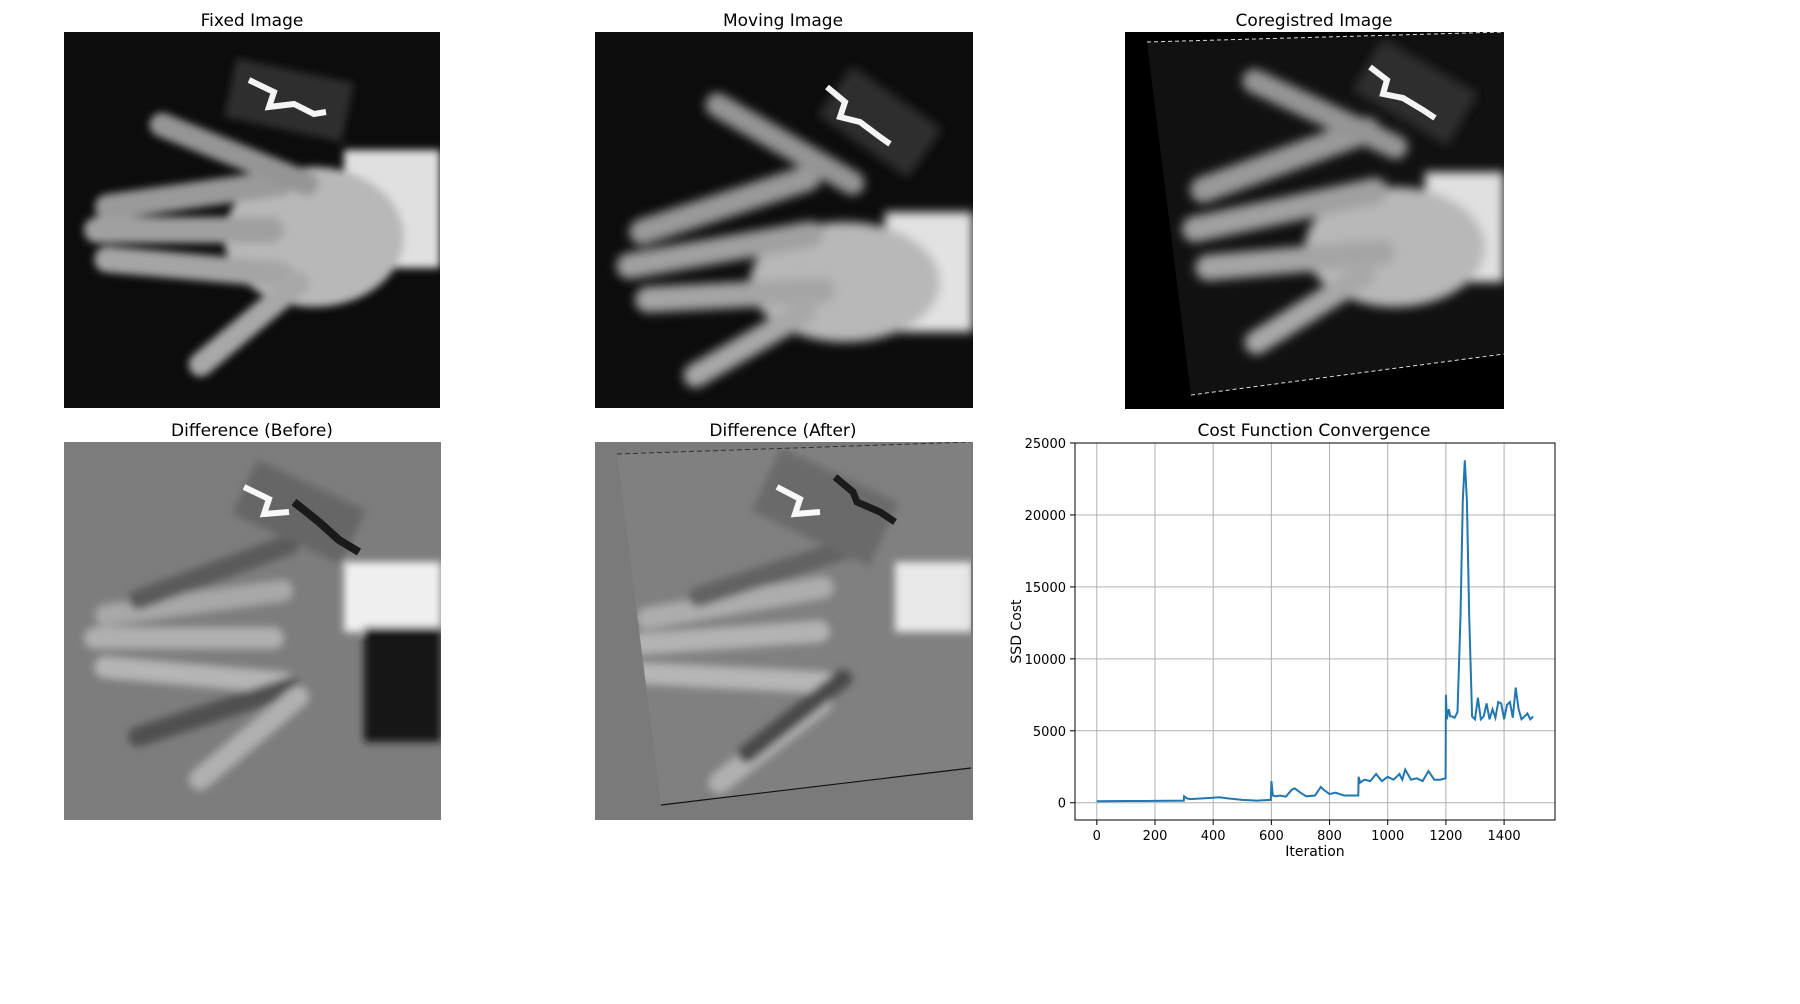  What do you see at coordinates (1045, 516) in the screenshot?
I see `y-tick-label: 20000` at bounding box center [1045, 516].